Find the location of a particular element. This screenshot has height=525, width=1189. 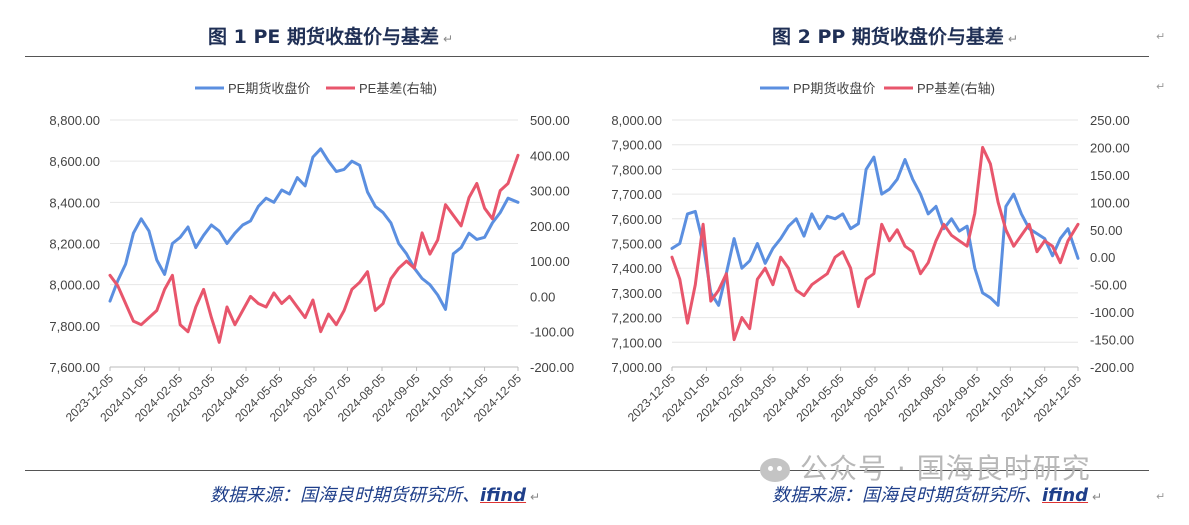

figure-1-title-text: 图 1 PE 期货收盘价与基差 is located at coordinates (323, 37).